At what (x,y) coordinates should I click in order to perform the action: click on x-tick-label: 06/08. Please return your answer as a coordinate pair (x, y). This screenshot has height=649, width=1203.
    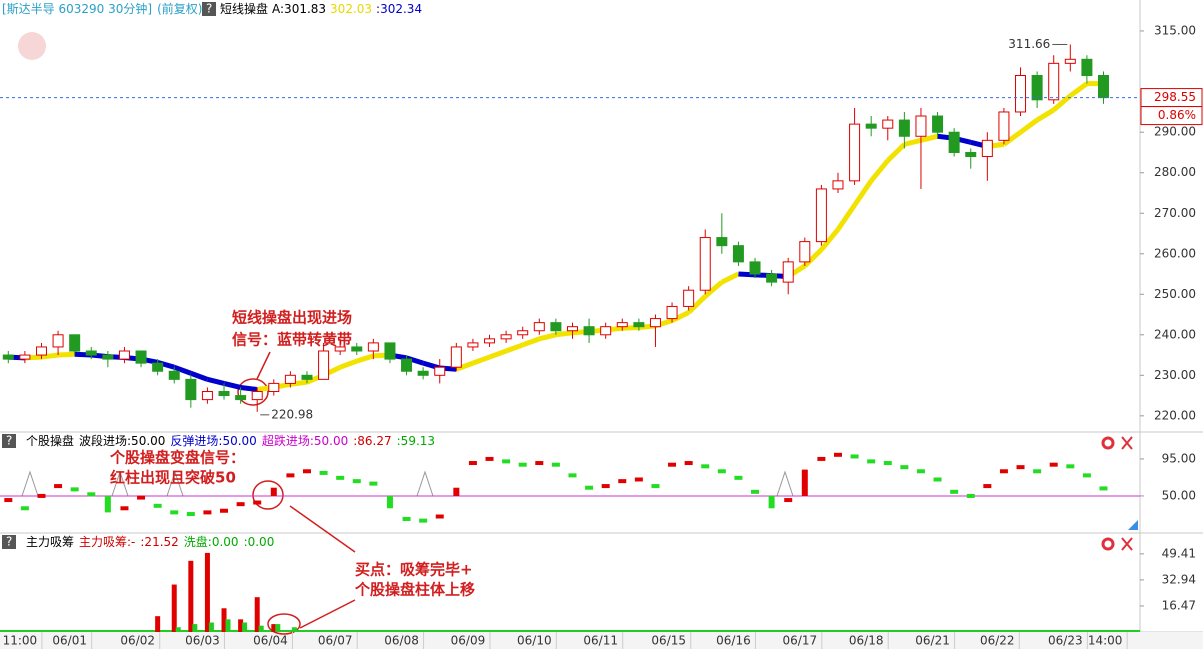
    Looking at the image, I should click on (401, 641).